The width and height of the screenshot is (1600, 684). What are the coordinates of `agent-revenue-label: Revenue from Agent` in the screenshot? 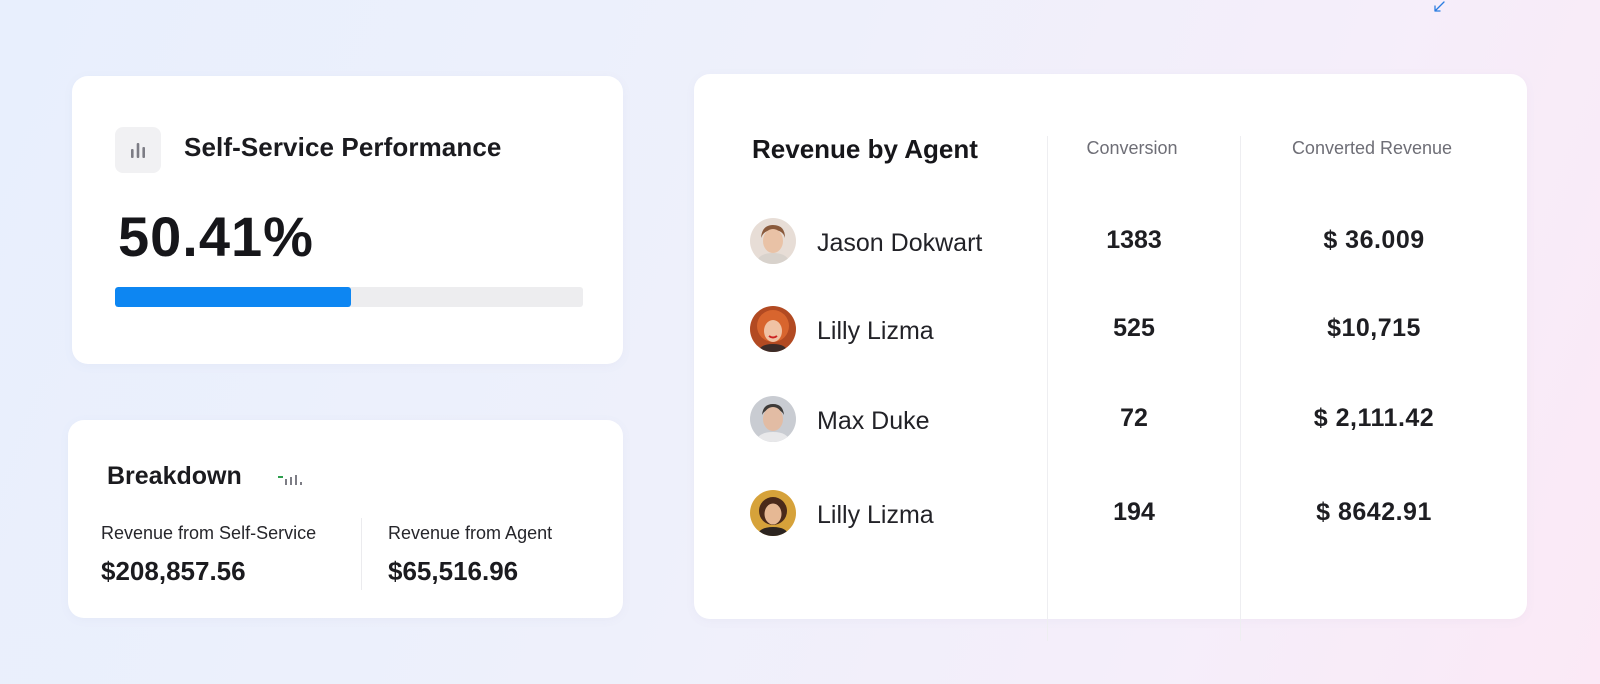 It's located at (470, 533).